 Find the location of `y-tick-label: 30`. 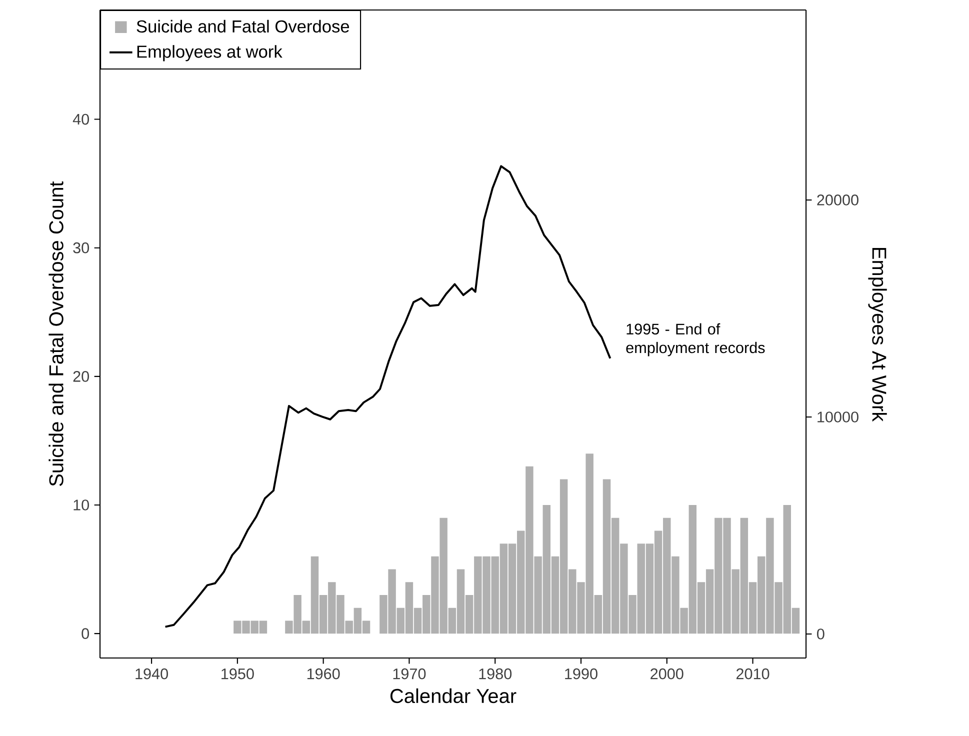

y-tick-label: 30 is located at coordinates (81, 248).